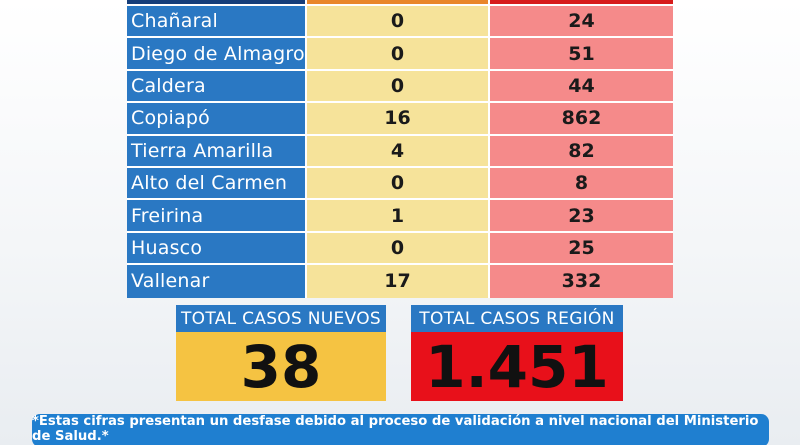 The image size is (800, 445). I want to click on total-cases: 82, so click(581, 151).